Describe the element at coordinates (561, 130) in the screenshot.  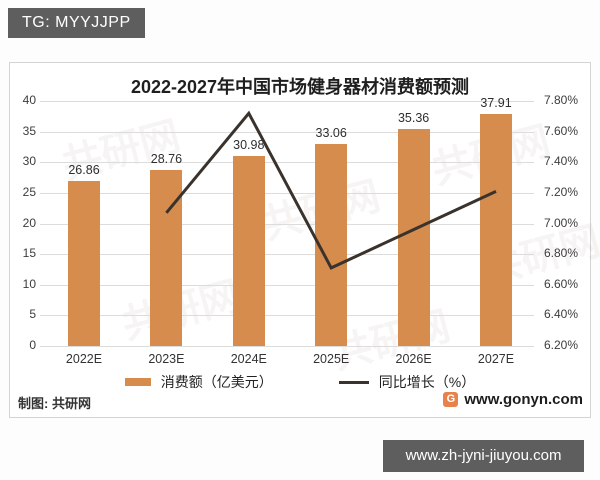
I see `right-axis-tick: 7.60%` at that location.